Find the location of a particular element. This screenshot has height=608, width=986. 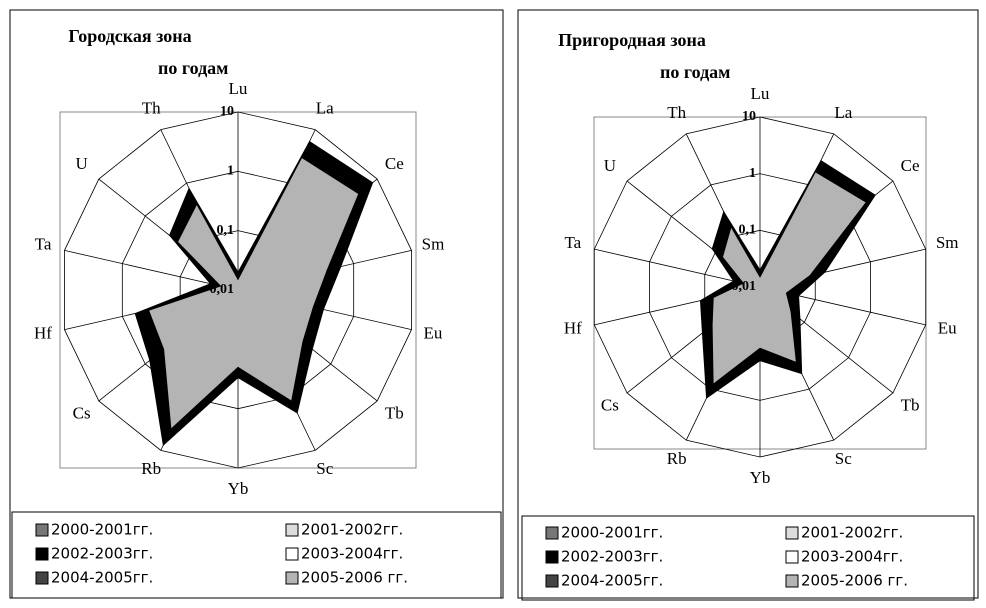

chart-title: Городская зона is located at coordinates (129, 36).